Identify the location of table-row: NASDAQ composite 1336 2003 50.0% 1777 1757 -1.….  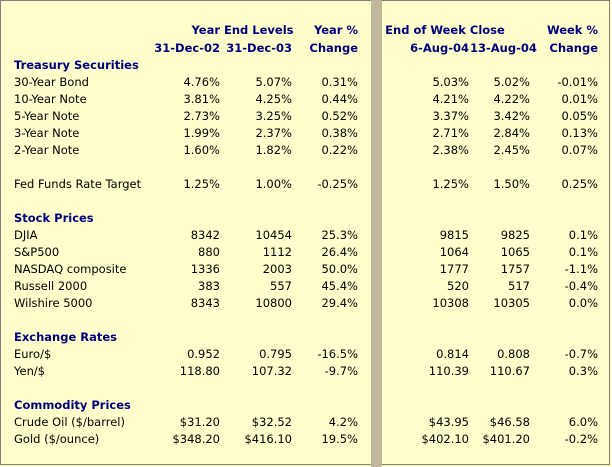
(306, 269).